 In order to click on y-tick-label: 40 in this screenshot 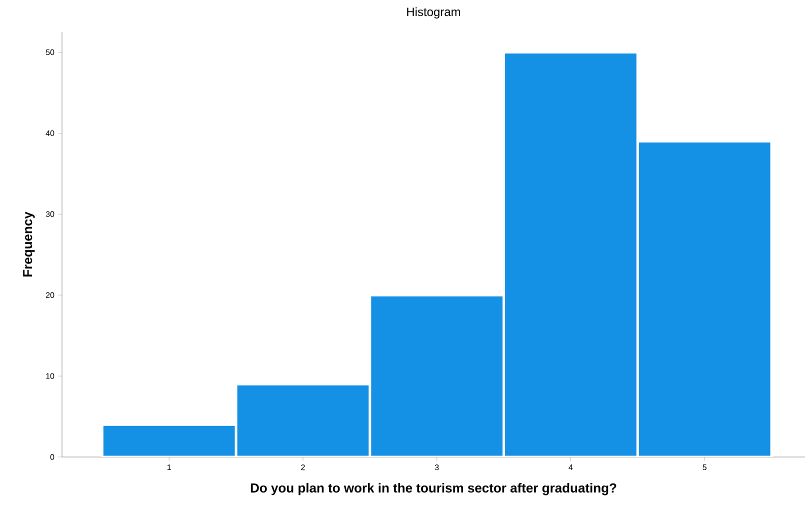, I will do `click(50, 133)`.